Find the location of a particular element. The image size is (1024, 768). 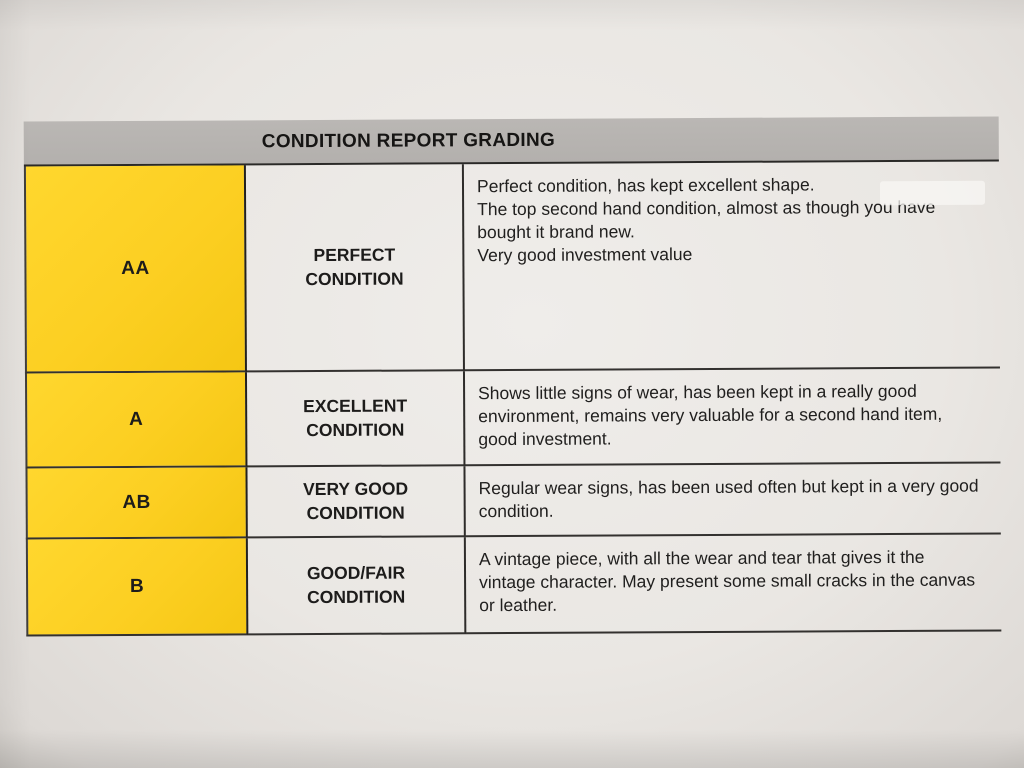

condition-cell-a: EXCELLENT CONDITION is located at coordinates (356, 419).